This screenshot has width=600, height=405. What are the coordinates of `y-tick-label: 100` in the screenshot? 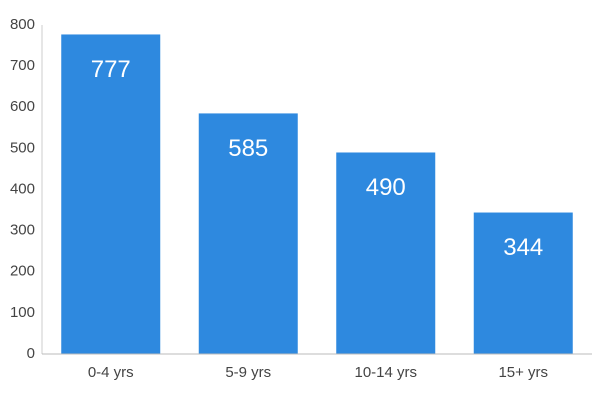 It's located at (22, 312).